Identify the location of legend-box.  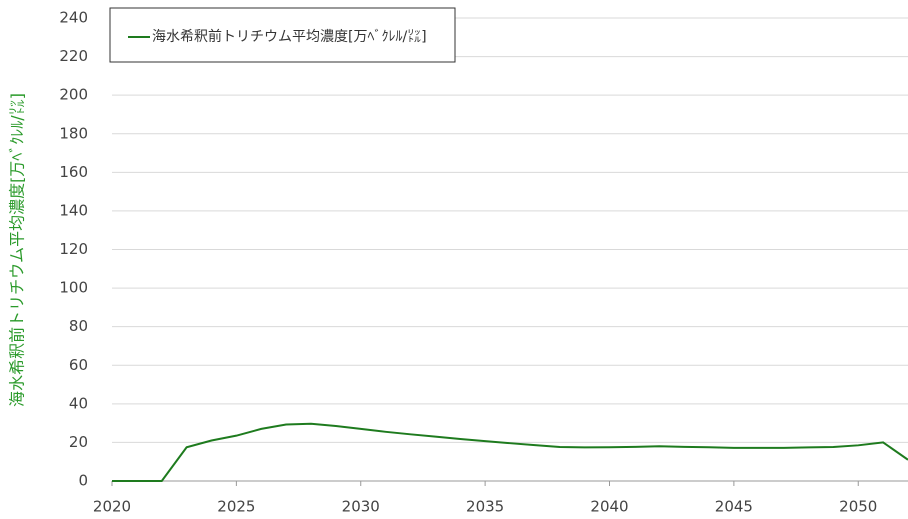
(282, 35).